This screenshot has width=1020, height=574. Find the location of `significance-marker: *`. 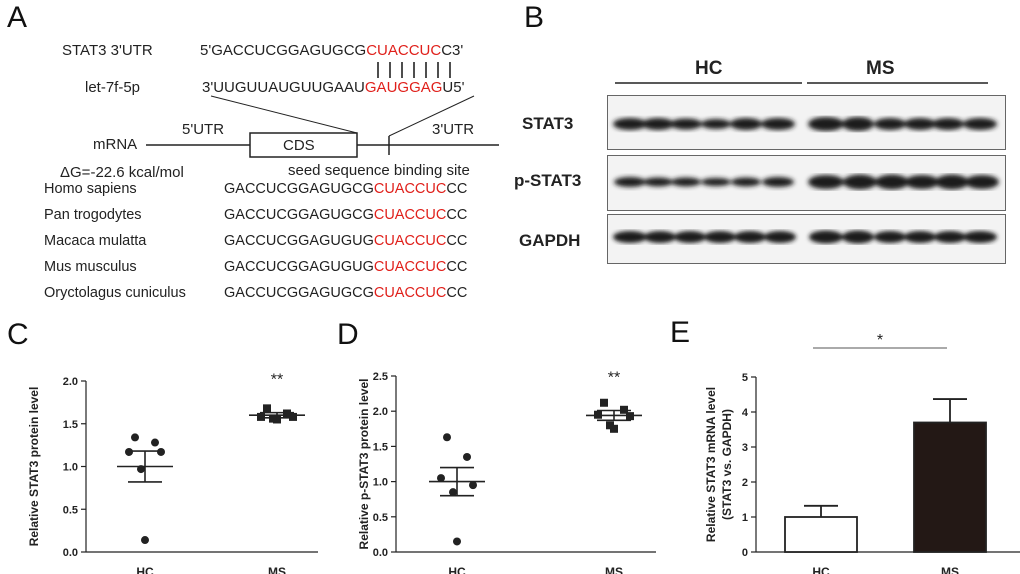

significance-marker: * is located at coordinates (880, 340).